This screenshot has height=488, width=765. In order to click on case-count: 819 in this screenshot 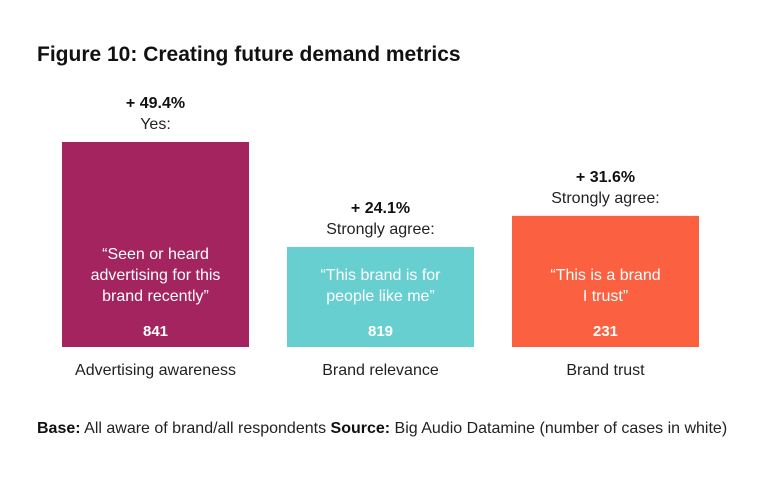, I will do `click(380, 331)`.